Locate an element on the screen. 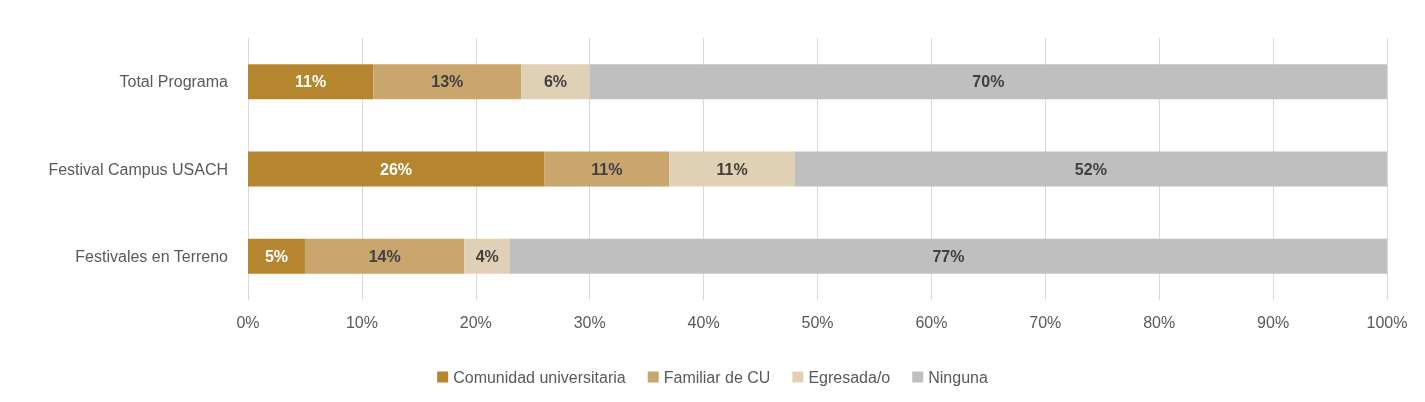  legend-label: Familiar de CU is located at coordinates (717, 377).